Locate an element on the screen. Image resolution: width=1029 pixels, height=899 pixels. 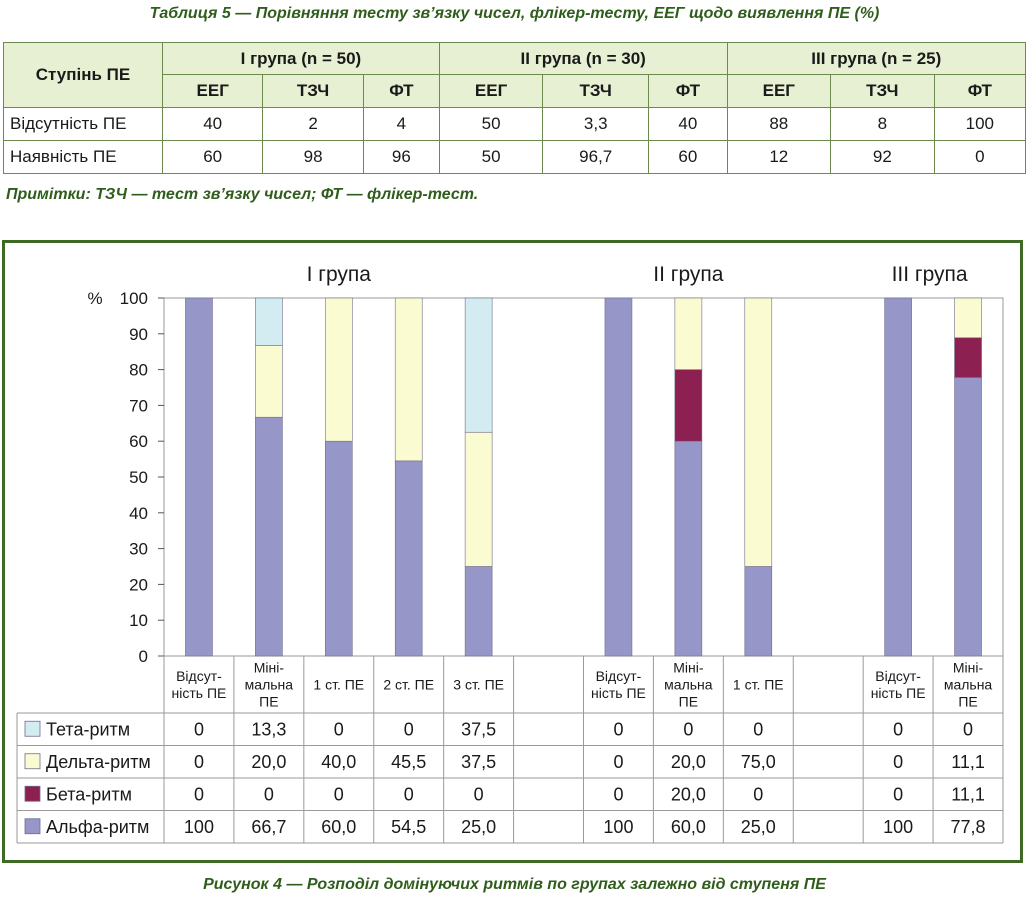
y-tick-label: 100 is located at coordinates (134, 298).